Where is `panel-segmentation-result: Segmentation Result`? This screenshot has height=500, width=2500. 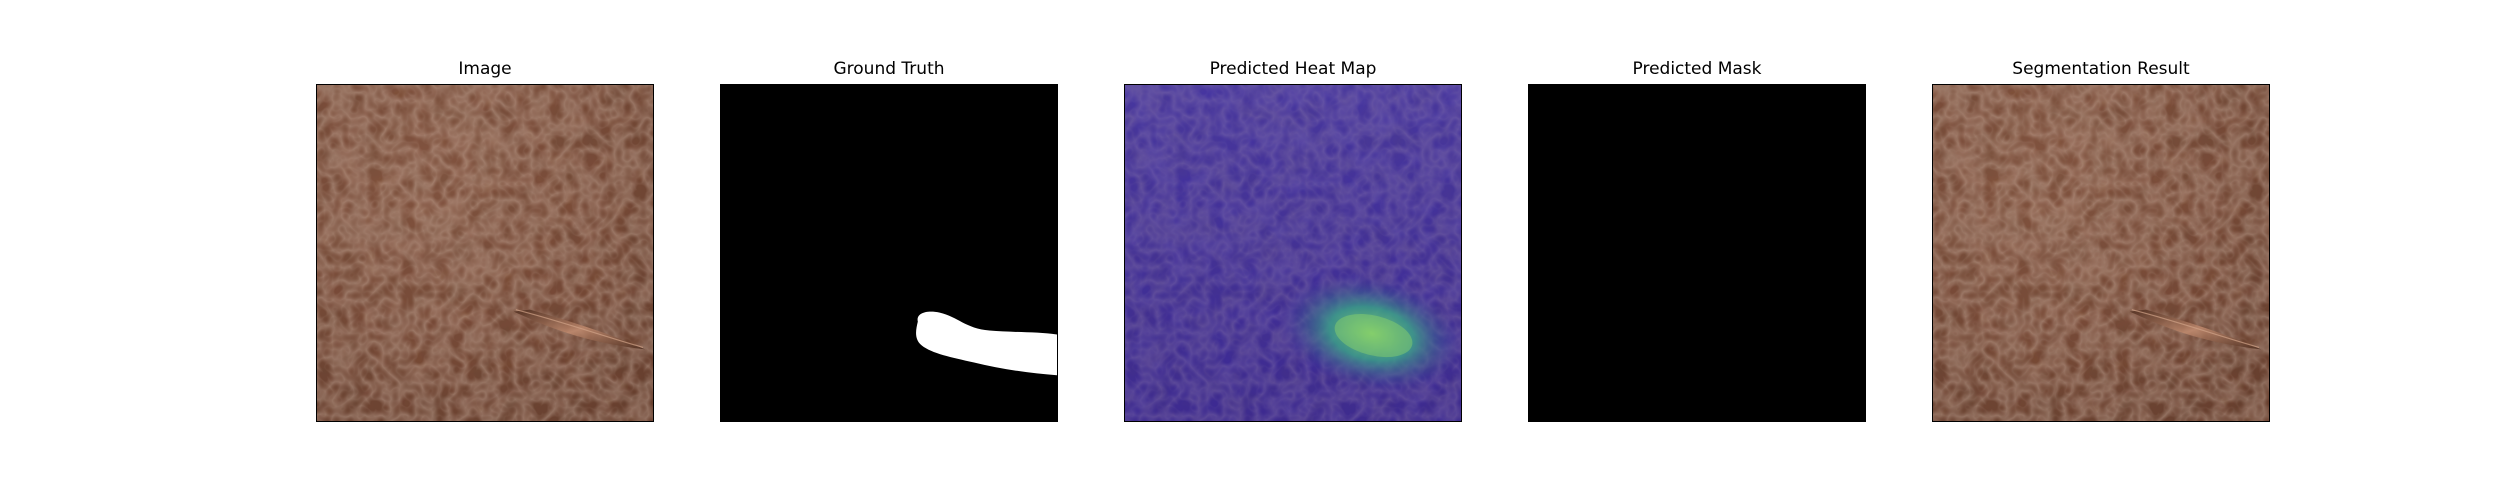 panel-segmentation-result: Segmentation Result is located at coordinates (2101, 240).